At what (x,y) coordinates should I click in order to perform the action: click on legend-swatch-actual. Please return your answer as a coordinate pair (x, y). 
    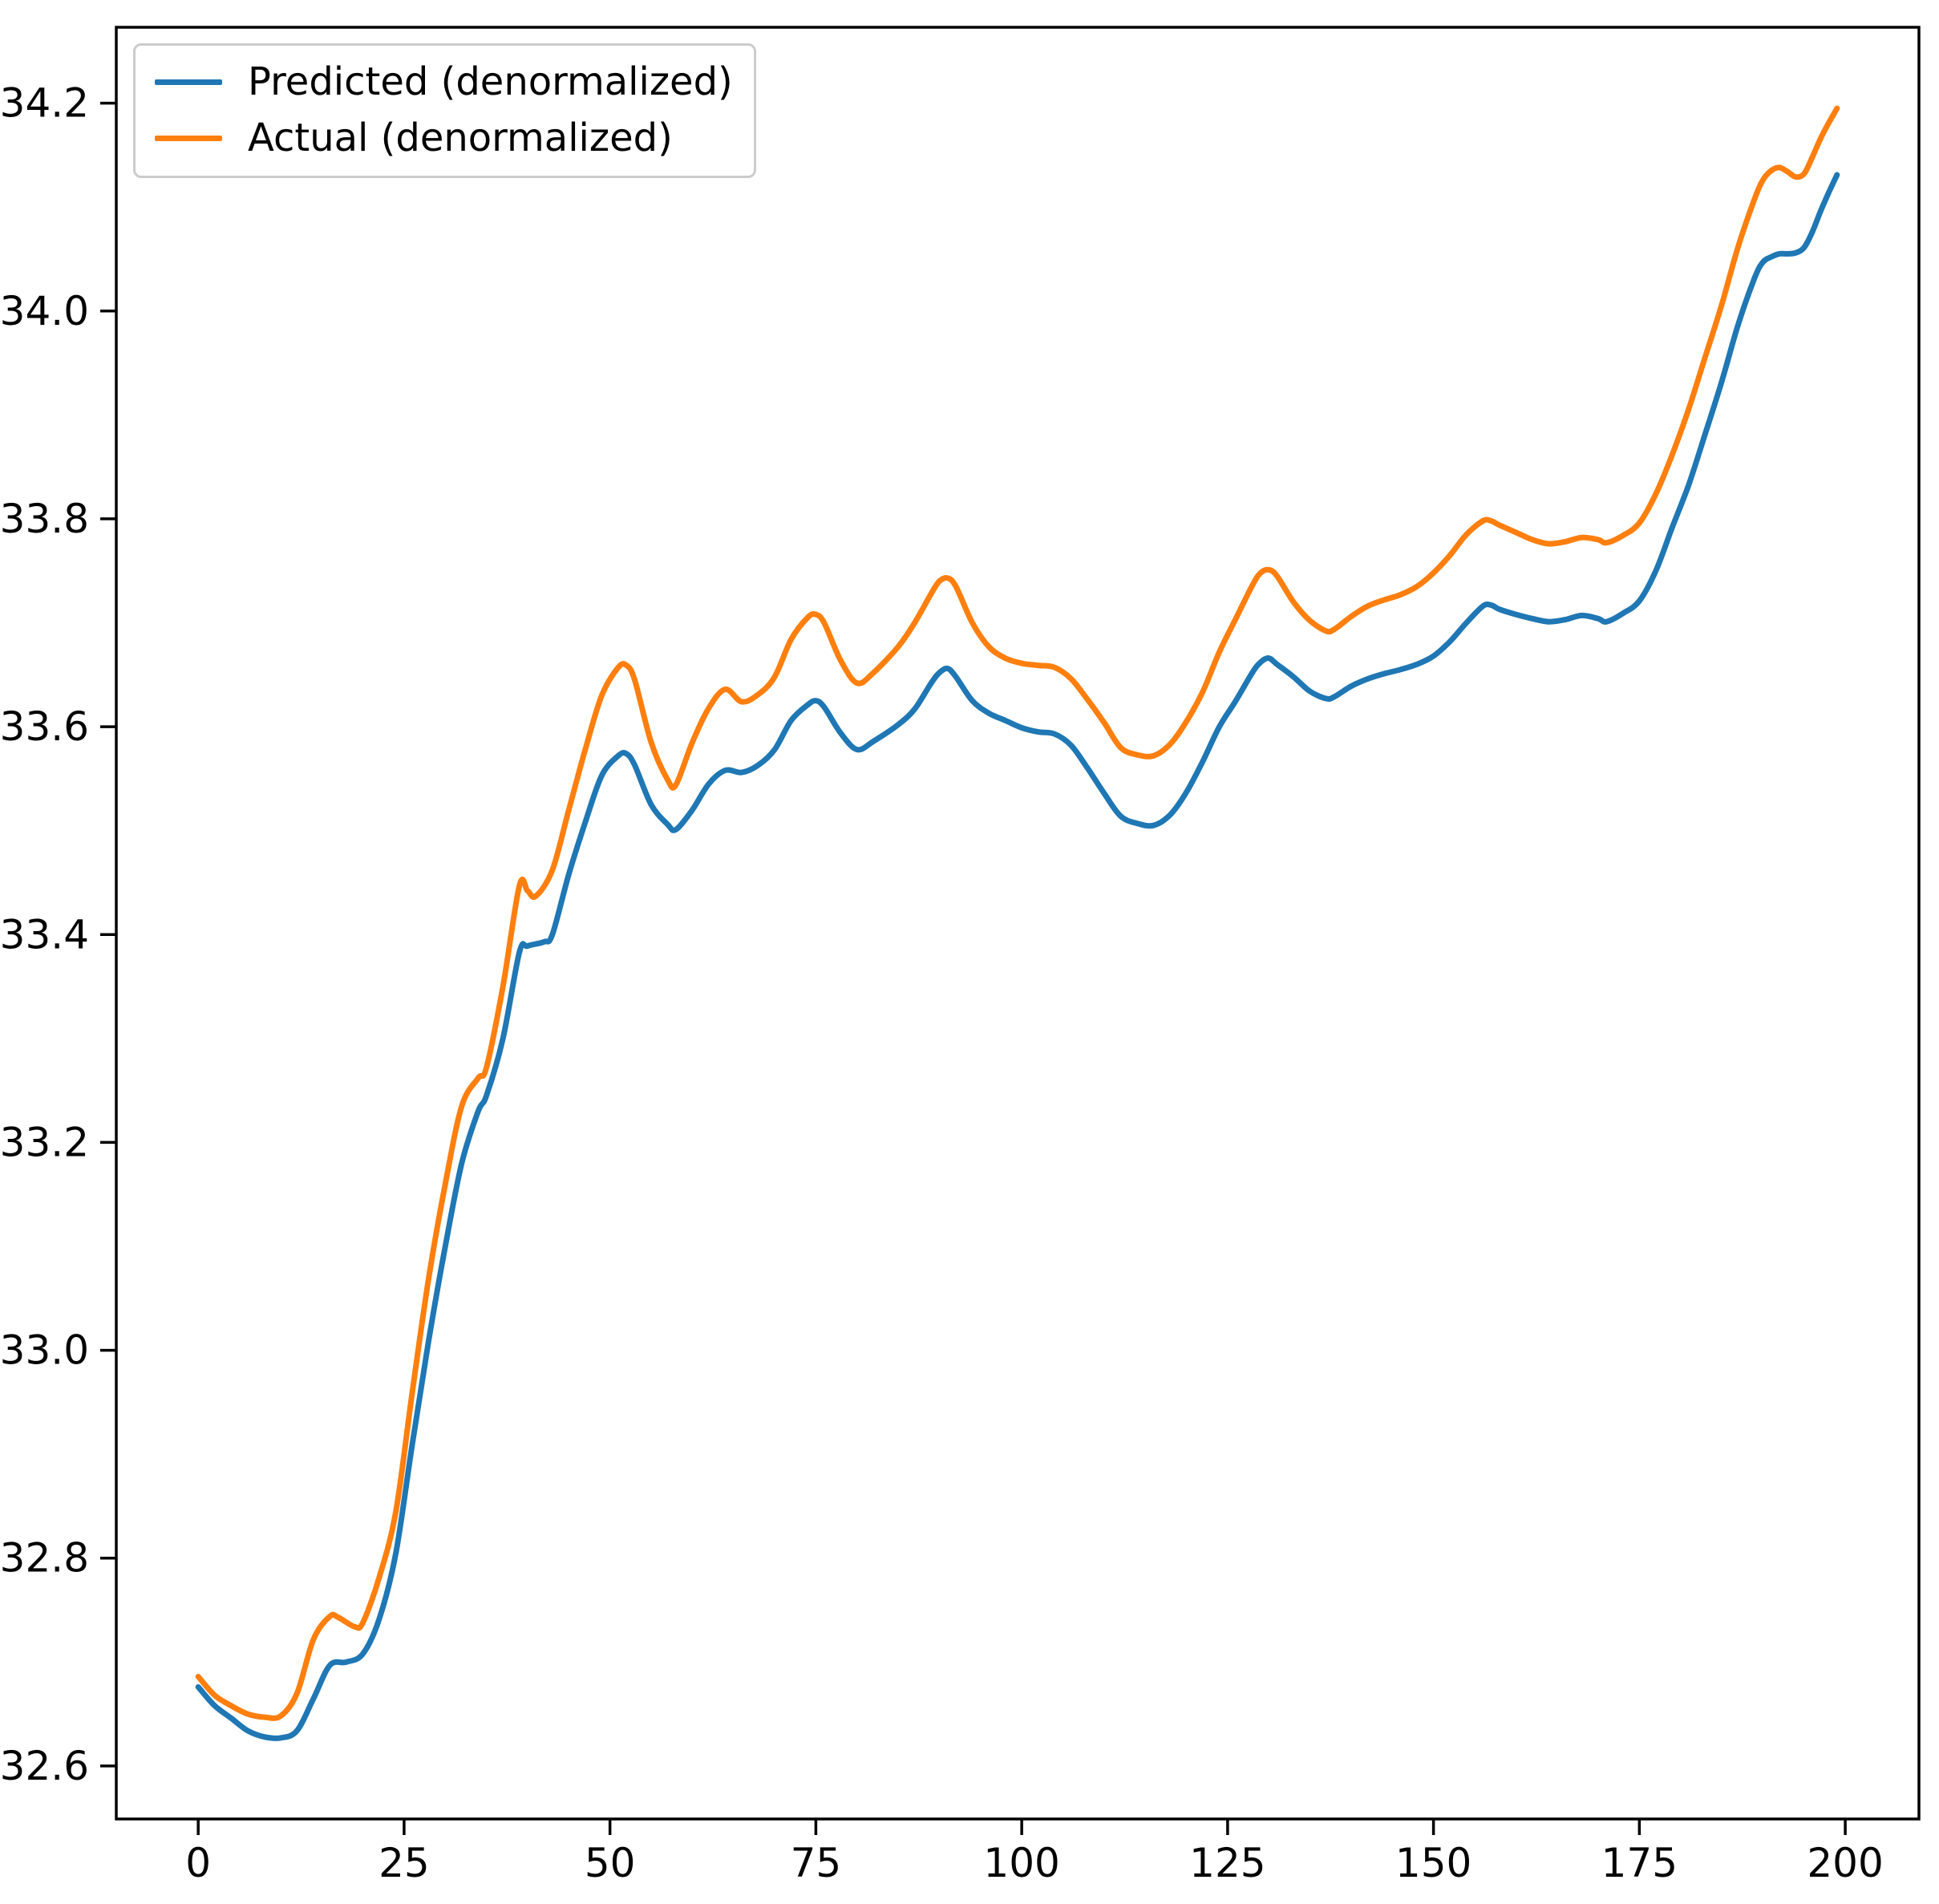
    Looking at the image, I should click on (188, 138).